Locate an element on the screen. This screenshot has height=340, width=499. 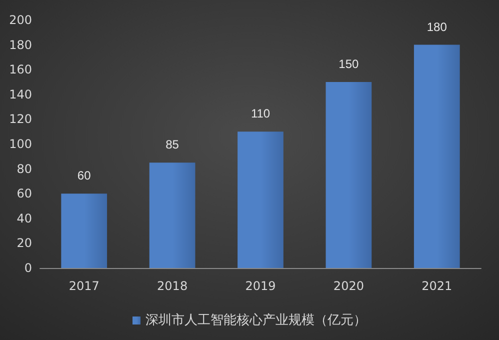
legend-label: 深圳市人工智能核心产业规模（亿元） is located at coordinates (256, 320).